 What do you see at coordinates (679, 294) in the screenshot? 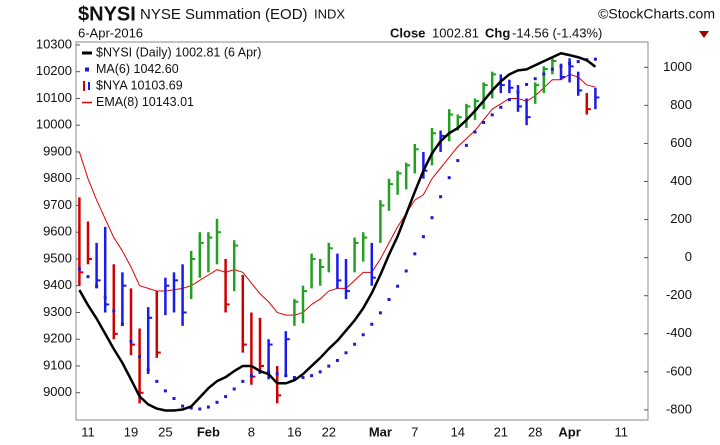
I see `y2-tick-label: -200` at bounding box center [679, 294].